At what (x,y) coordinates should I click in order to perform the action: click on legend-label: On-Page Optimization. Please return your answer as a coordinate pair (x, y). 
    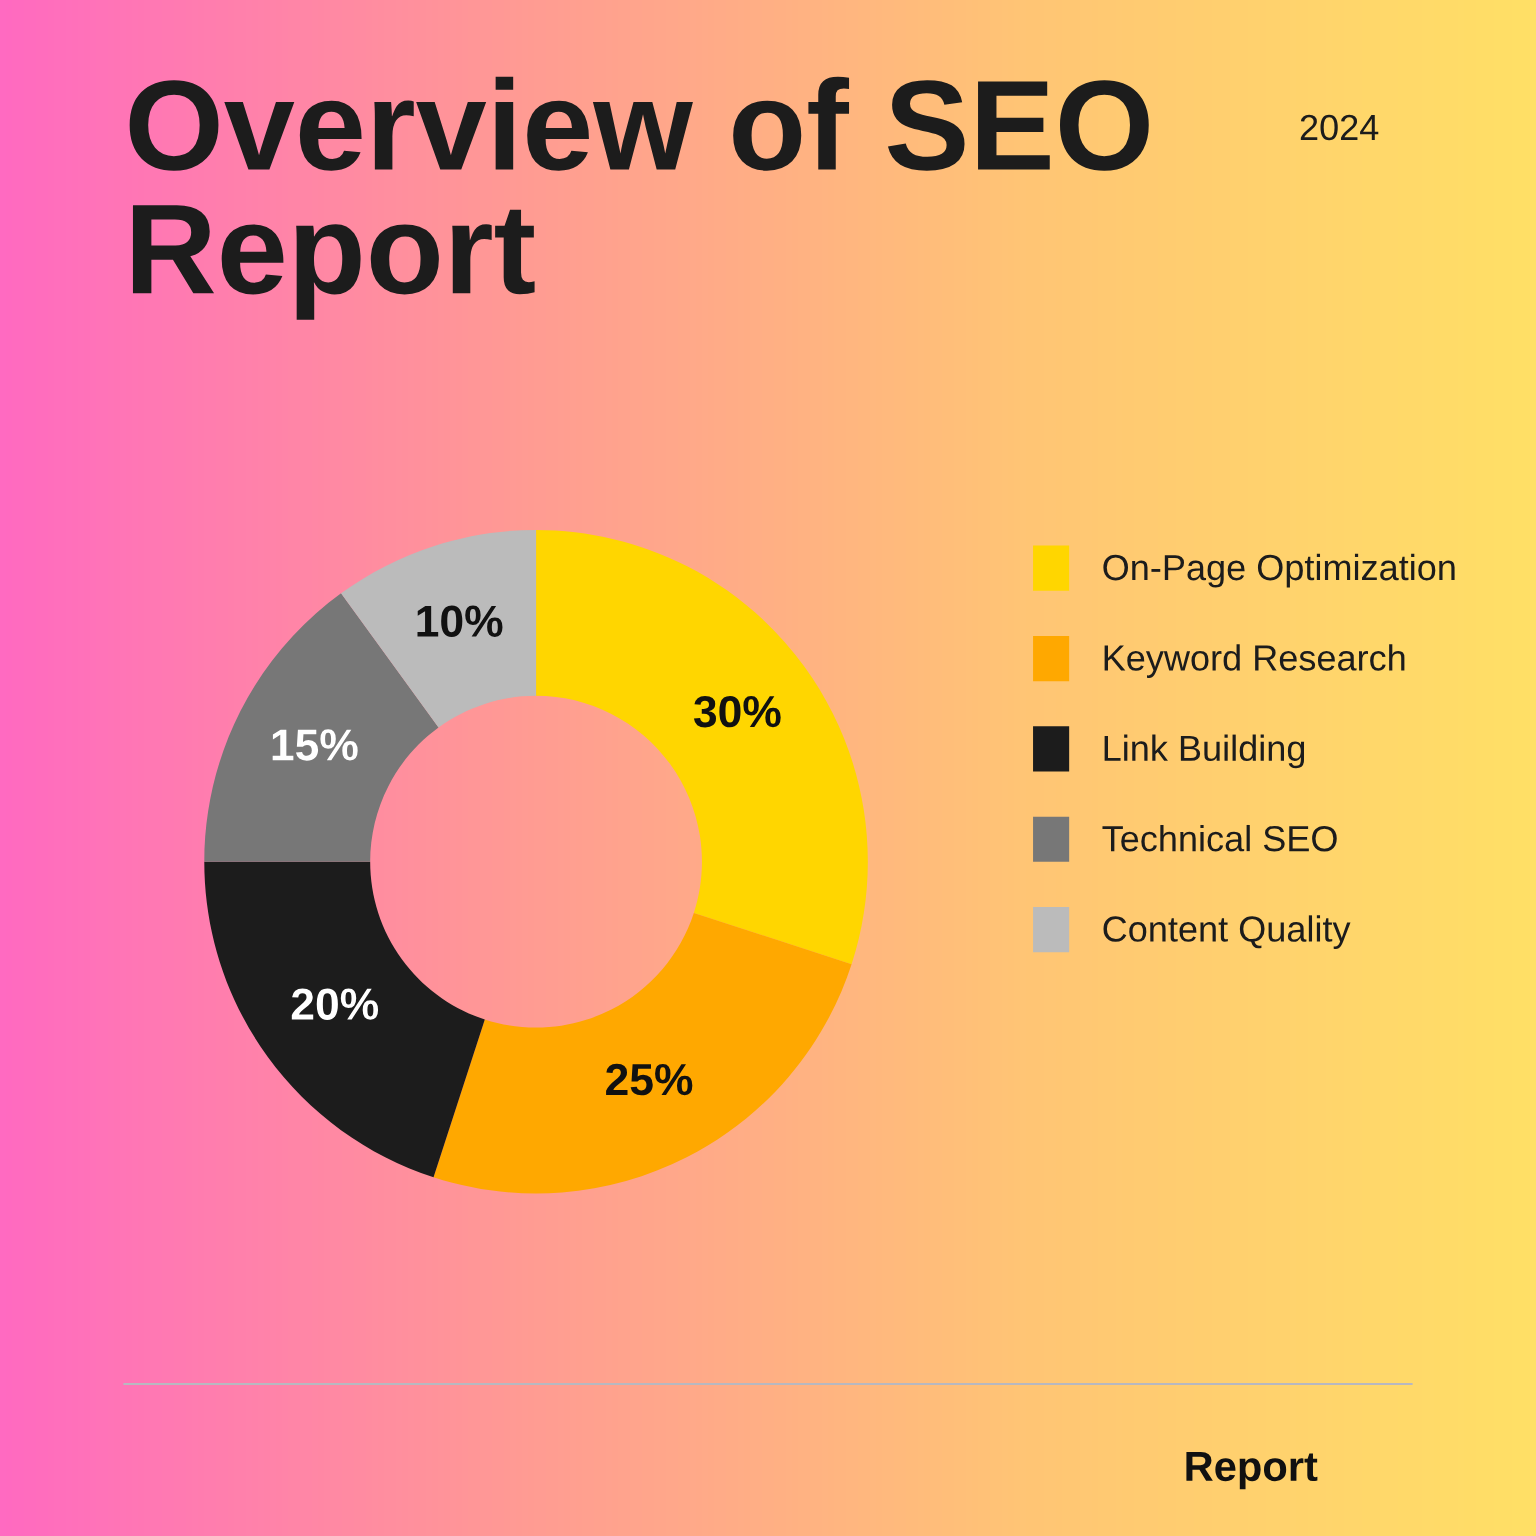
    Looking at the image, I should click on (1279, 570).